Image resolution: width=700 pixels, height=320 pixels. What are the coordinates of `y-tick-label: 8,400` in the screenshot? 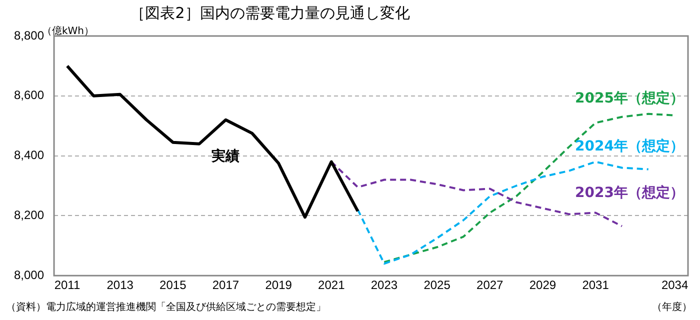 It's located at (29, 155).